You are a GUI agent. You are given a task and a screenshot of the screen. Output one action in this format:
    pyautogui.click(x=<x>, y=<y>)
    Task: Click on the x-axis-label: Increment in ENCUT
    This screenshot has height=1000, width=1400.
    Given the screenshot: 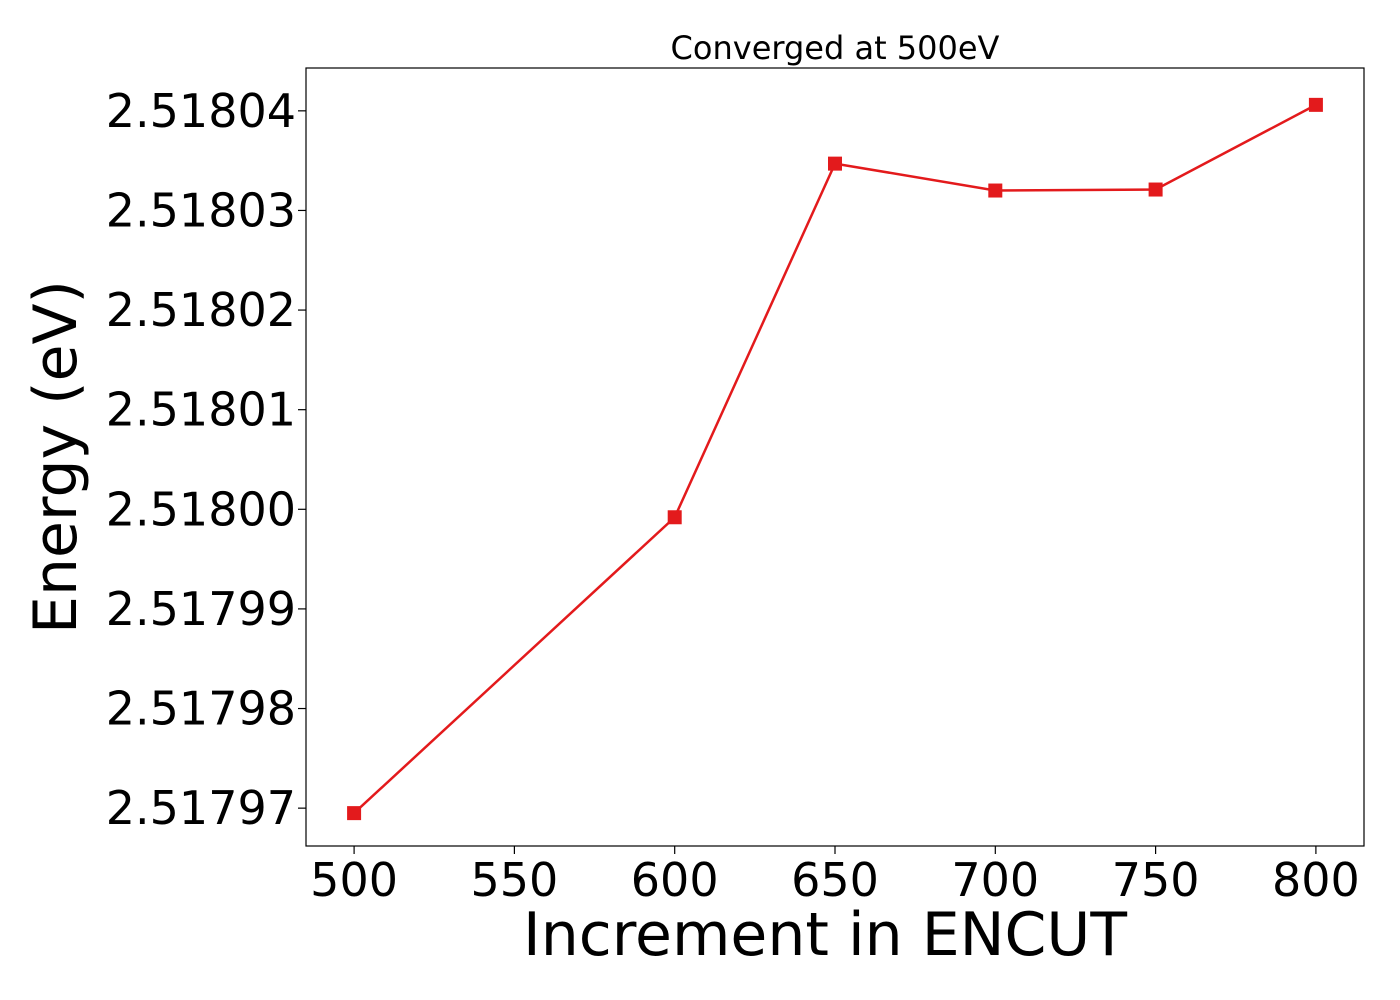 What is the action you would take?
    pyautogui.click(x=825, y=935)
    